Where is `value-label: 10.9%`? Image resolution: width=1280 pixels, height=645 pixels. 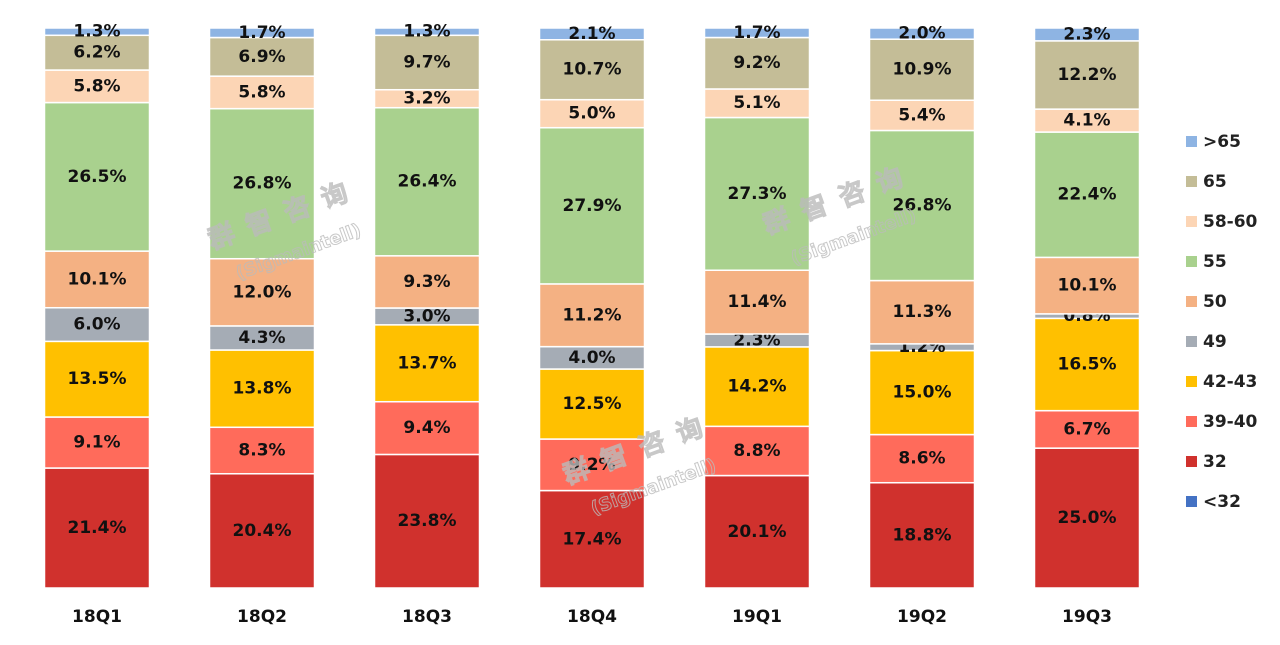
value-label: 10.9% is located at coordinates (922, 70).